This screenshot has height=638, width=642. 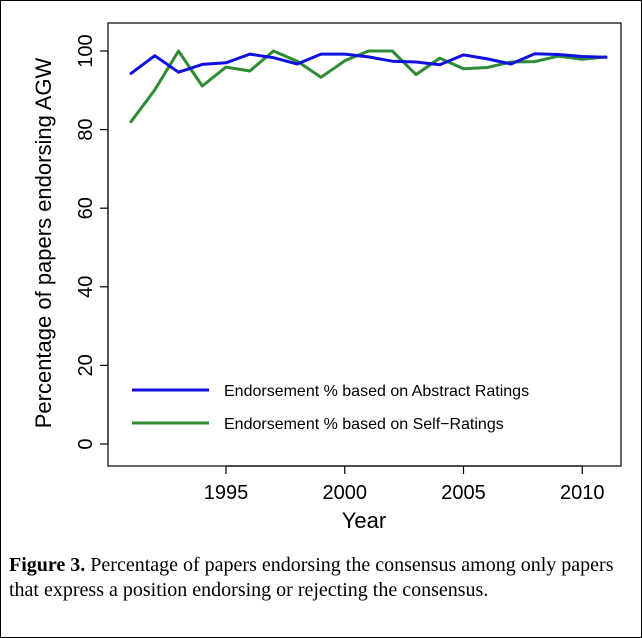 I want to click on x-tick-label-2000: 2000, so click(x=345, y=493).